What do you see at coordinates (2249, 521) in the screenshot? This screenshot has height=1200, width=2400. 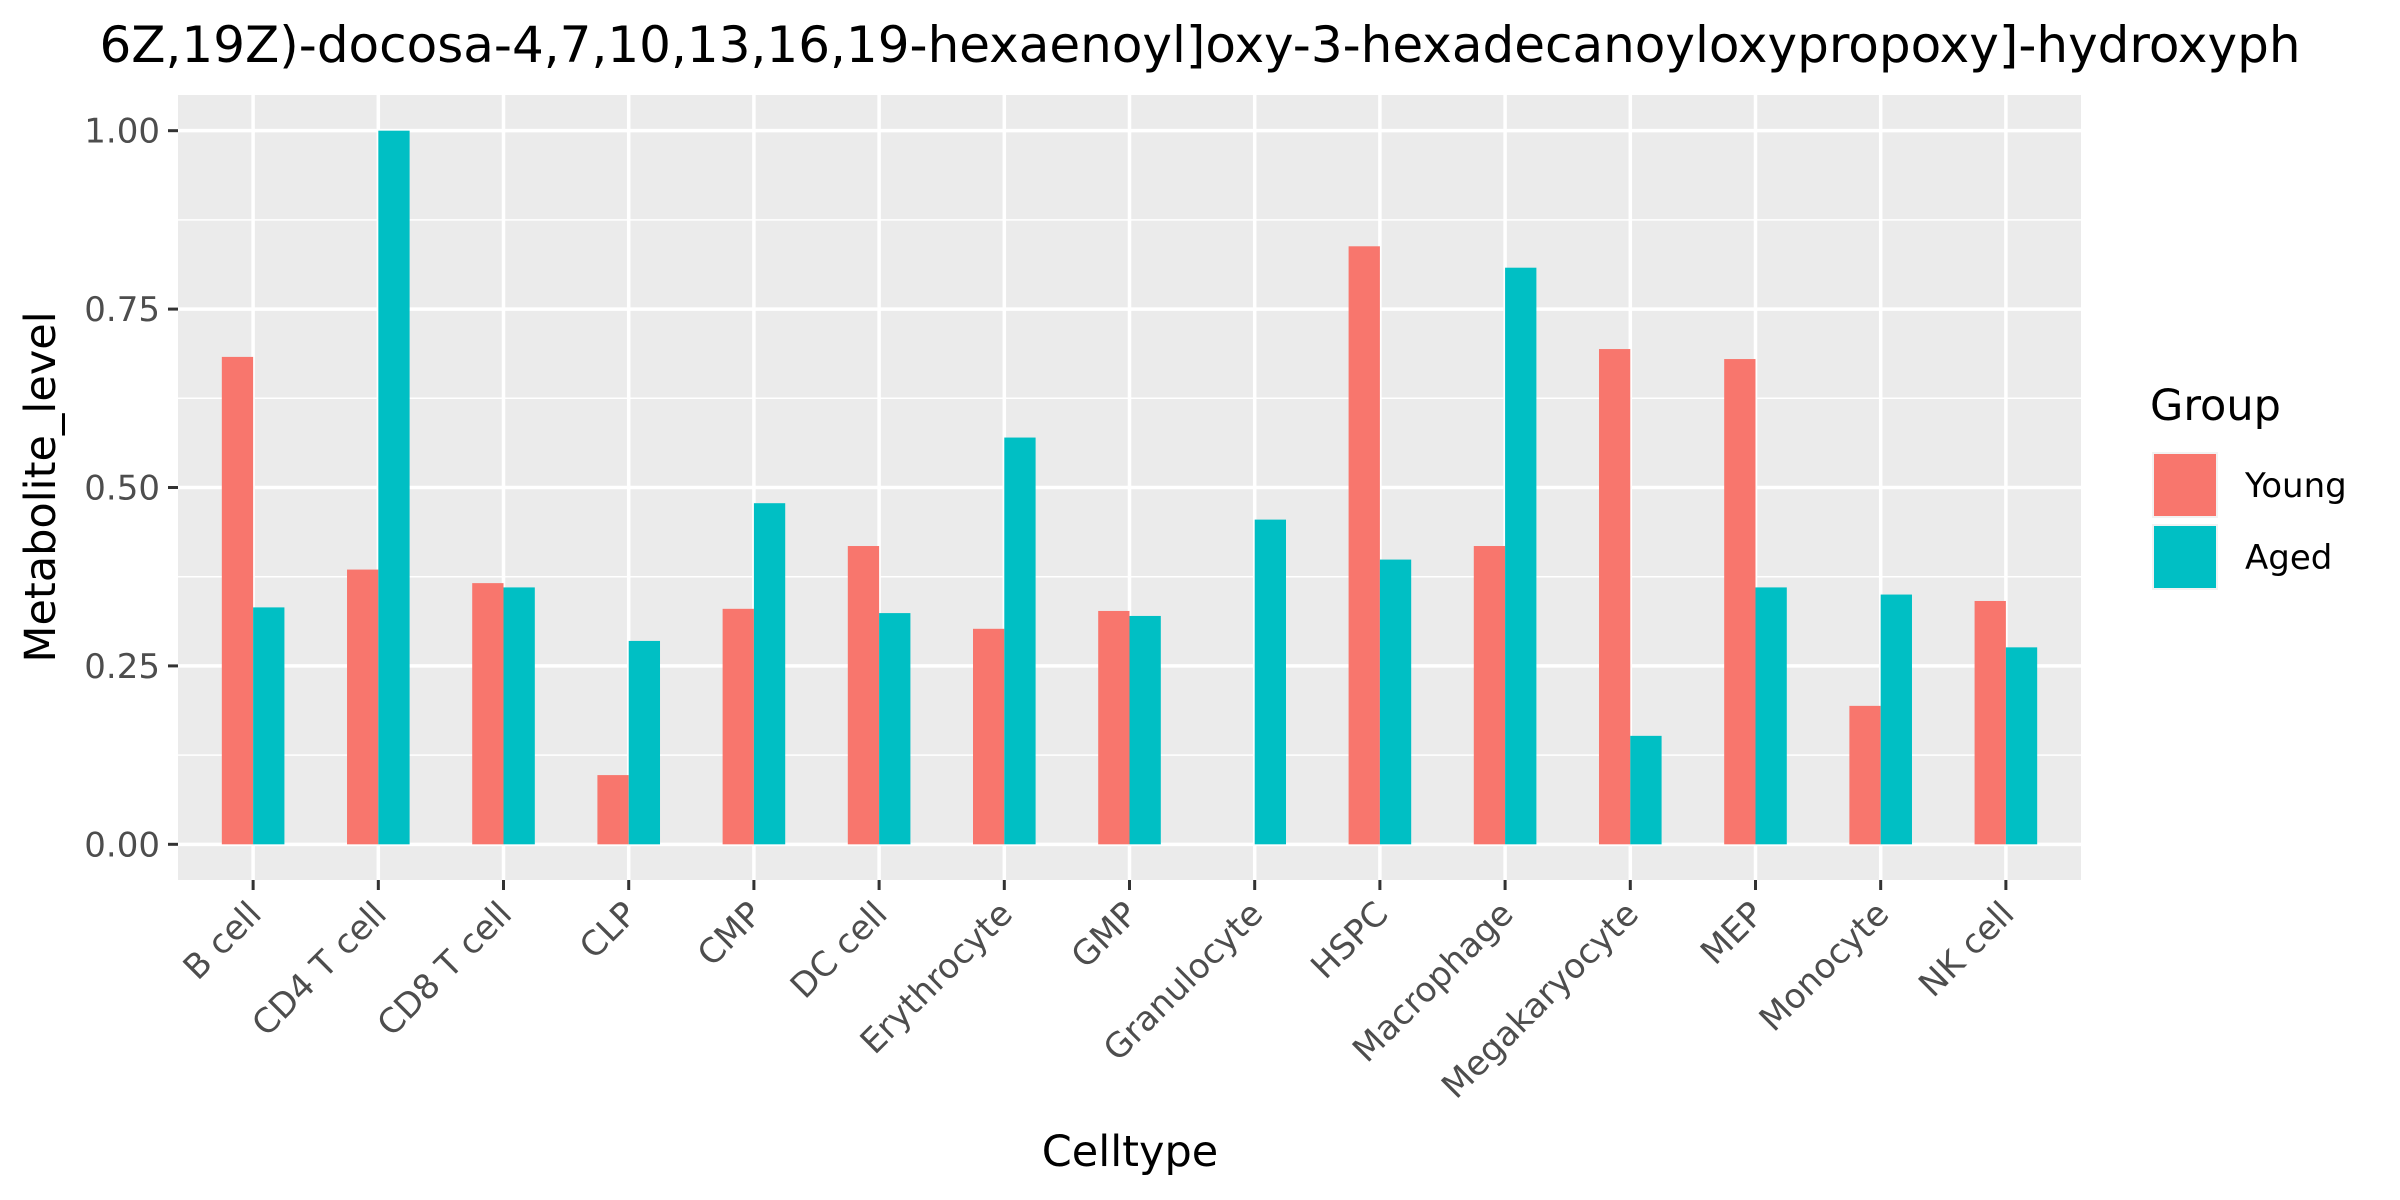 I see `legend-items: Young Aged` at bounding box center [2249, 521].